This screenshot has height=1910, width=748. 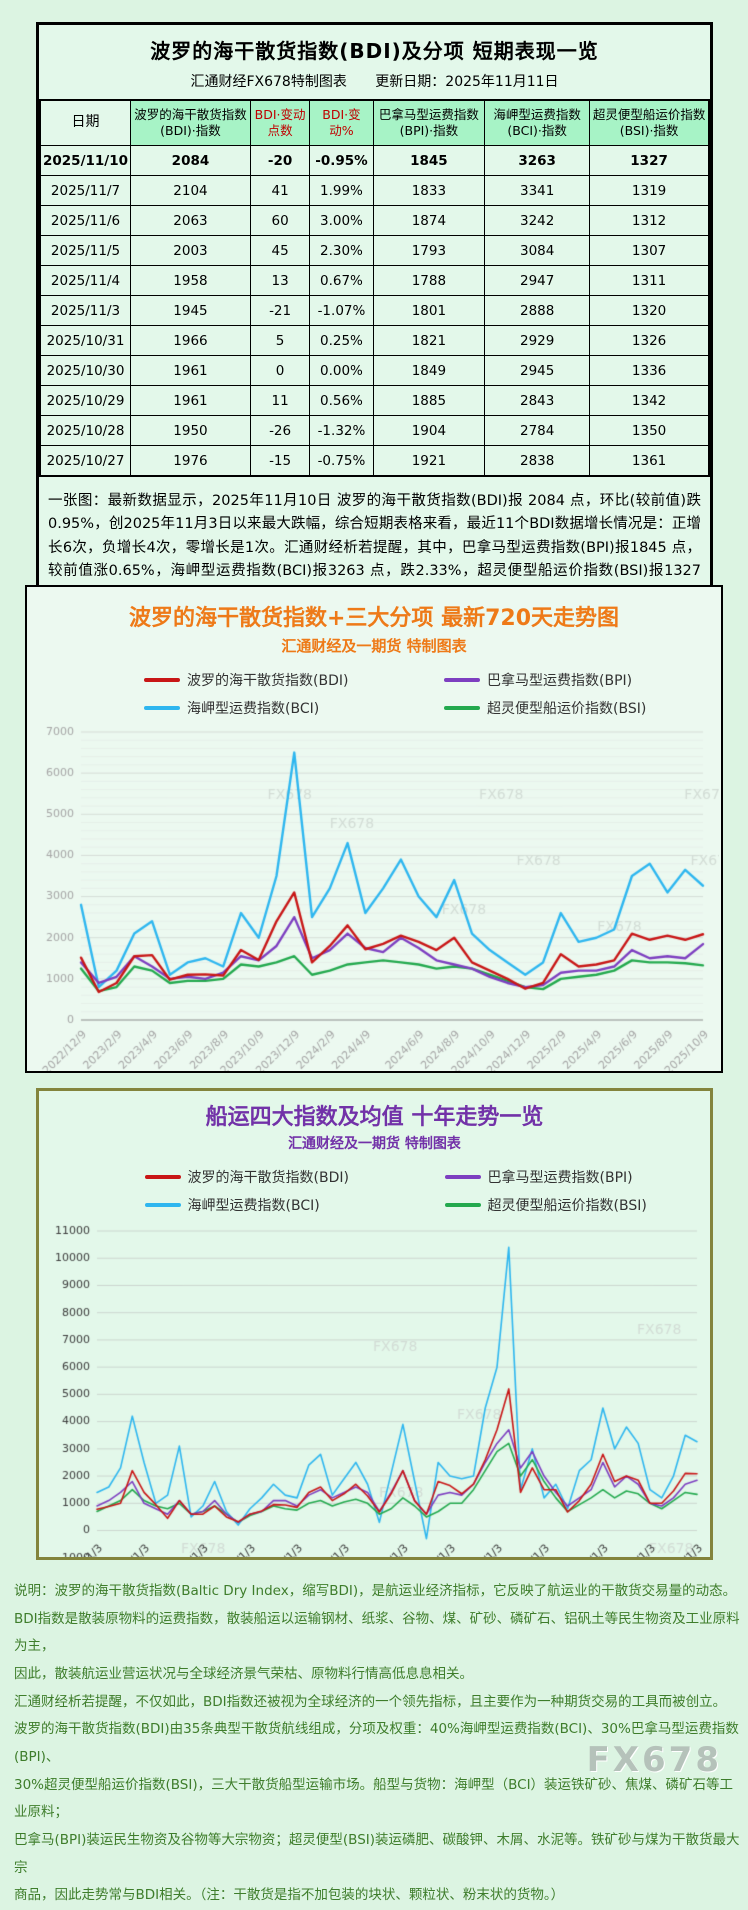 I want to click on table-cell: 1885, so click(x=429, y=400).